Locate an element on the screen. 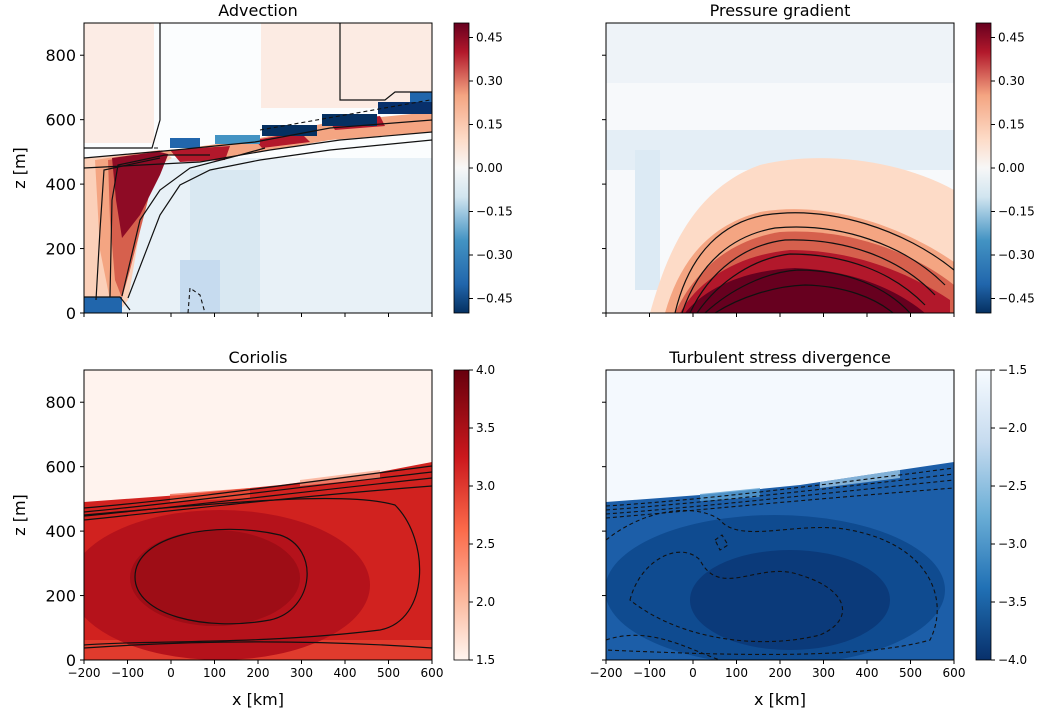  colorbar-ticks: −1.5 −2.0 −2.5 −3.0 −3.5 −4.0 is located at coordinates (1009, 515).